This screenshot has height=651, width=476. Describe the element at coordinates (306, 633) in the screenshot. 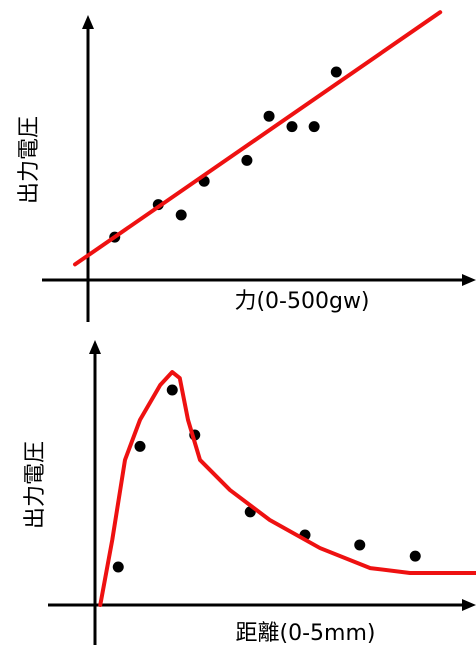

I see `x-axis-label: 距離(0-5mm)` at that location.